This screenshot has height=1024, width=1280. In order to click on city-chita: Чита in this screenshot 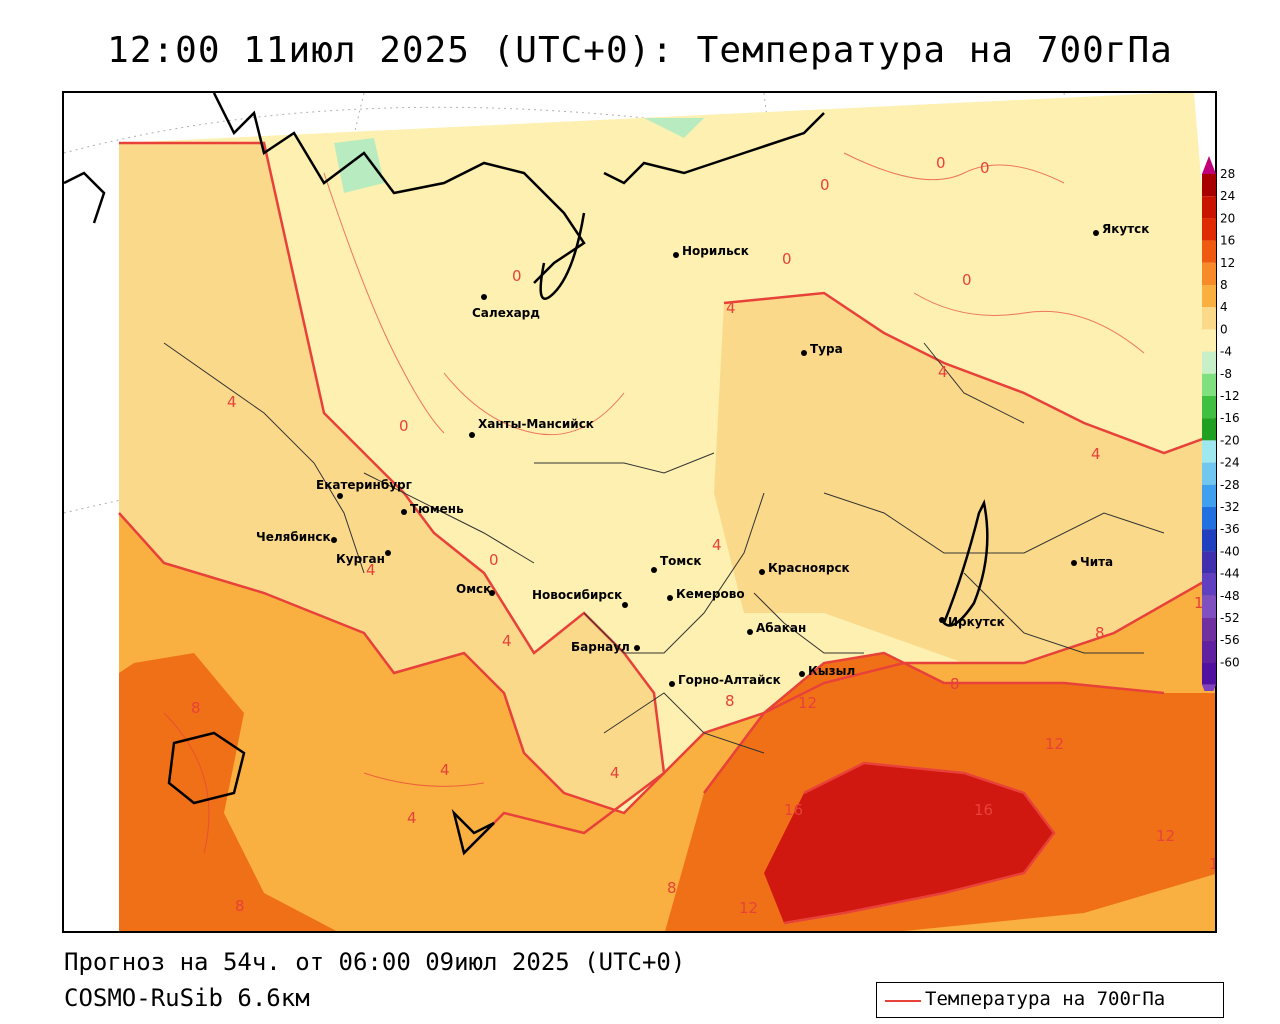, I will do `click(1092, 562)`.